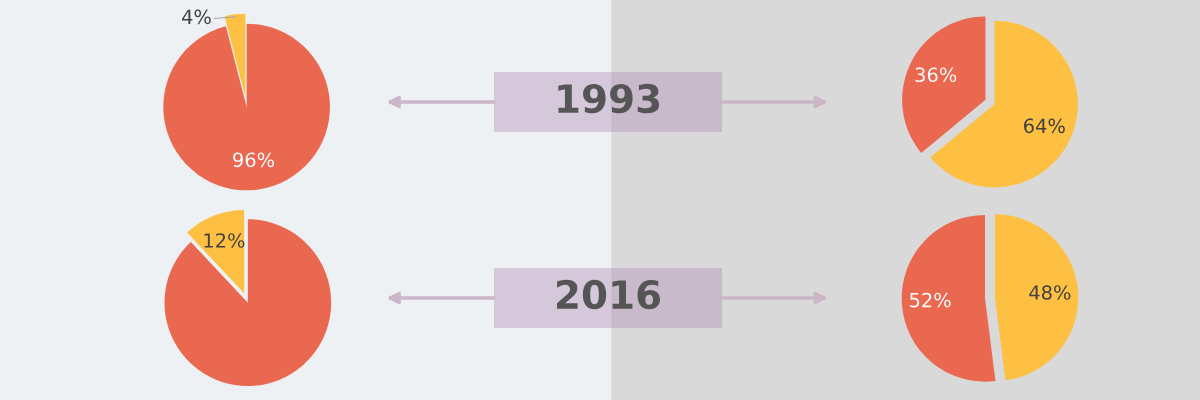 This screenshot has height=400, width=1200. I want to click on data-label: 36%, so click(936, 75).